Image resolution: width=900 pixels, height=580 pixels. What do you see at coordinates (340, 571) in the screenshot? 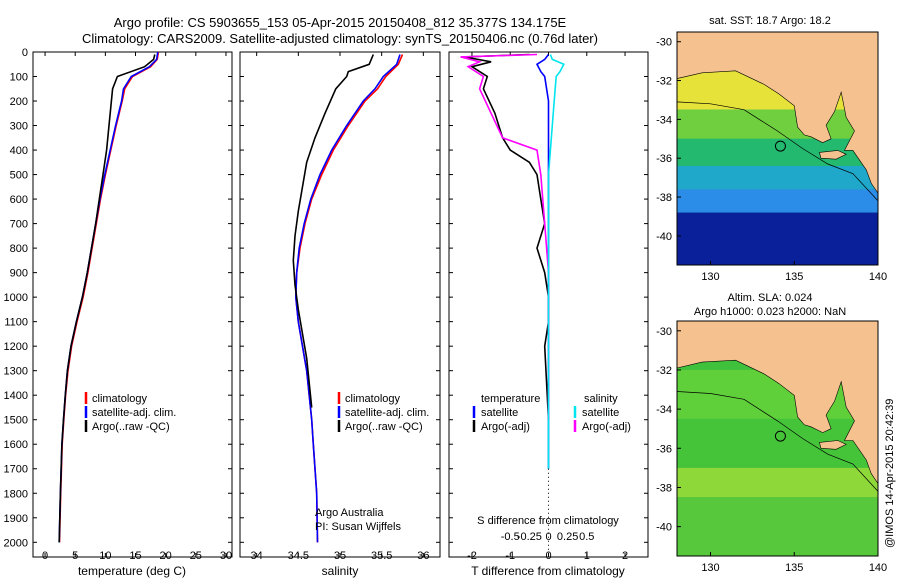
I see `salinity-xlabel: salinity` at bounding box center [340, 571].